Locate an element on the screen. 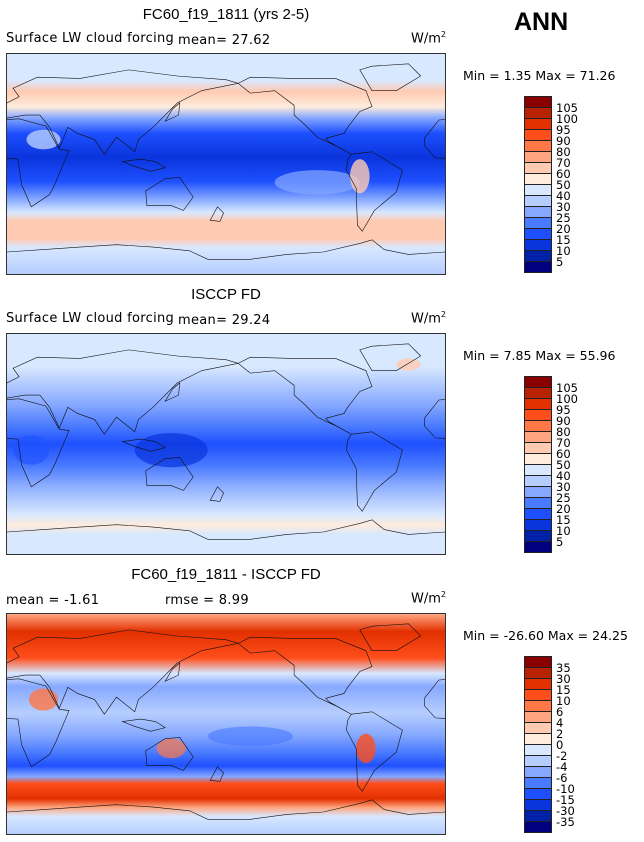 The height and width of the screenshot is (842, 644). panel3-colorbar-labels: 35 30 15 10 6 4 2 0 -2 -4 -6 -10 -15 -30 -35 is located at coordinates (586, 747).